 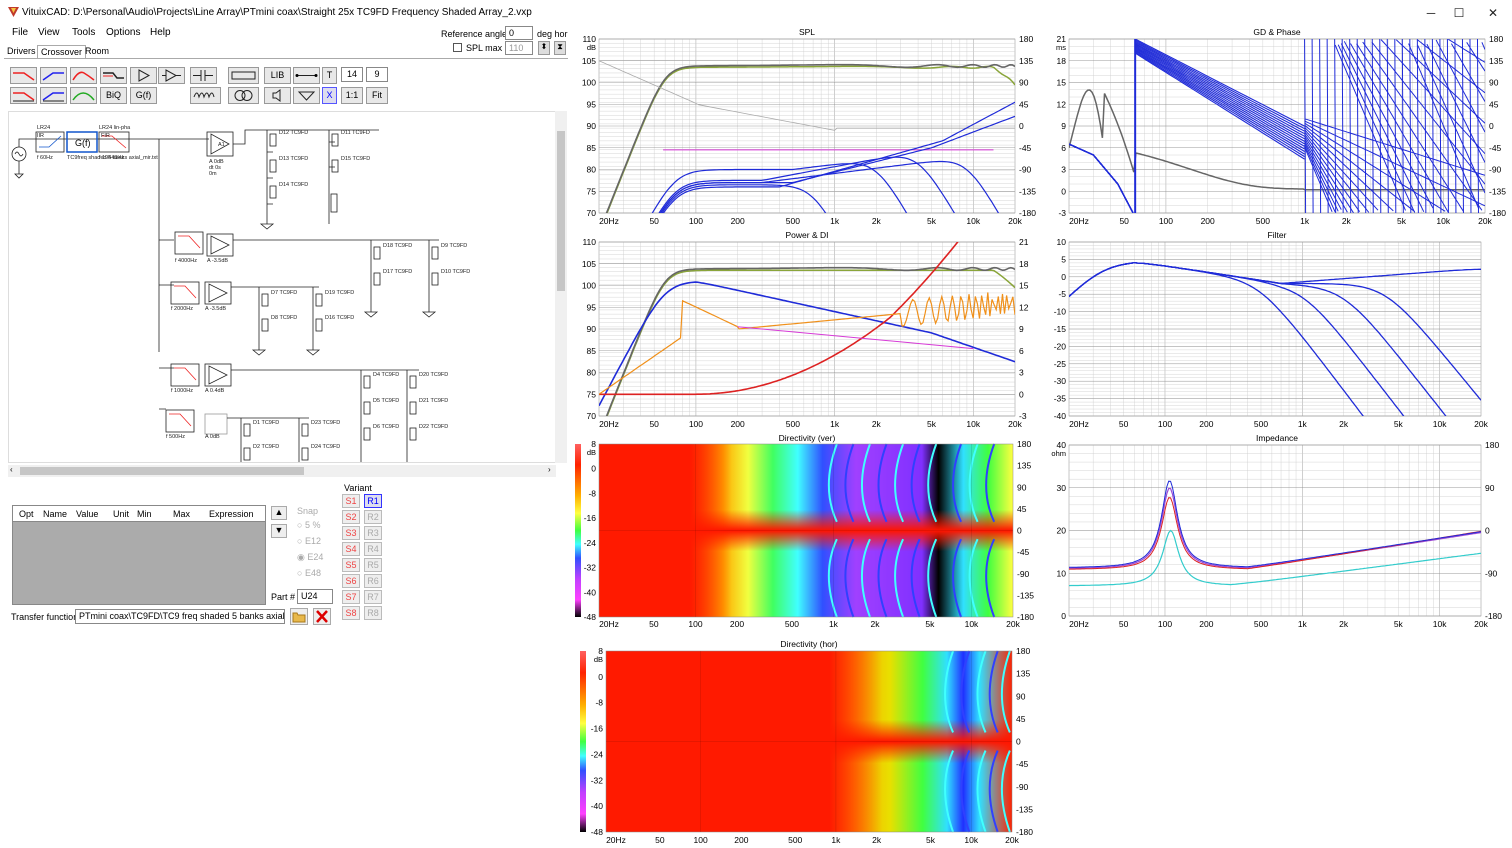 I want to click on driver-button, so click(x=277, y=95).